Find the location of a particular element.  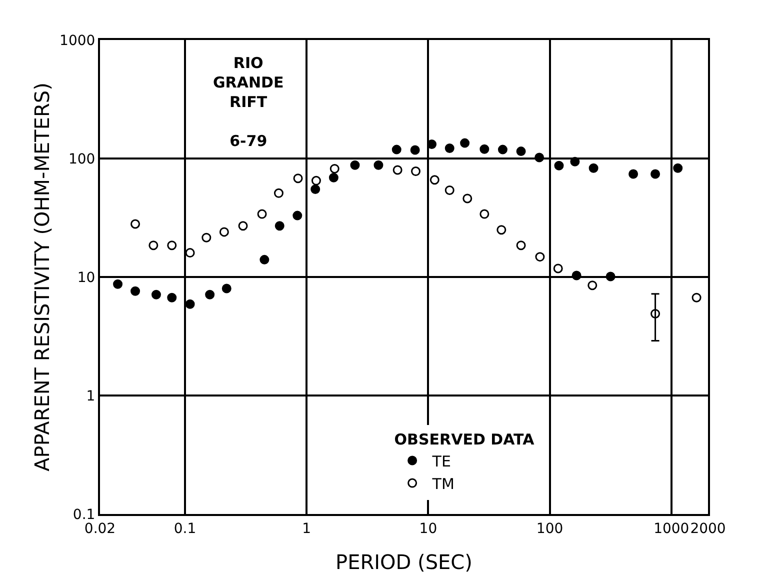

legend-label: TM is located at coordinates (442, 483).